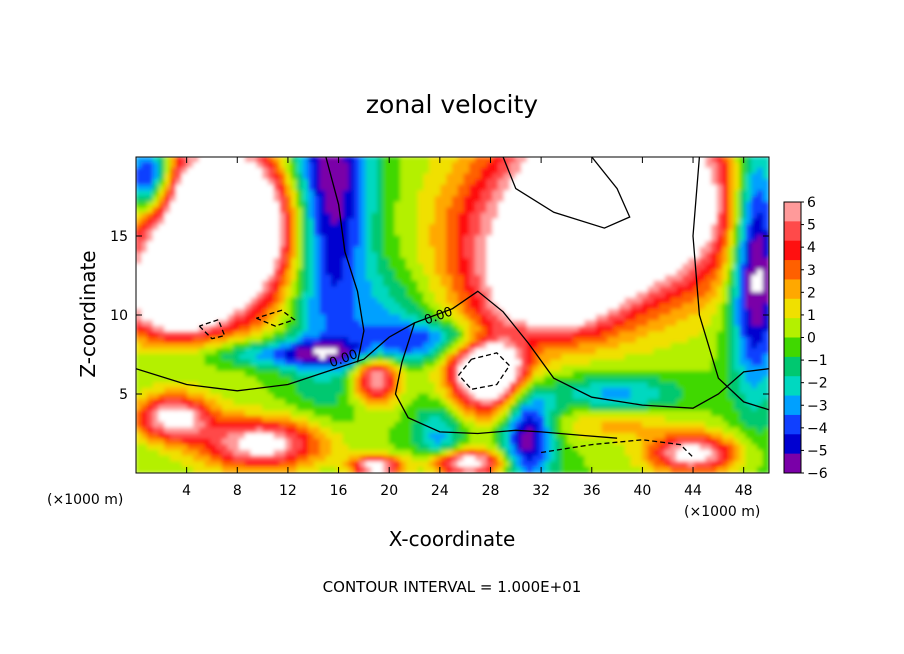 The image size is (904, 654). What do you see at coordinates (811, 271) in the screenshot?
I see `colorbar-label: 3` at bounding box center [811, 271].